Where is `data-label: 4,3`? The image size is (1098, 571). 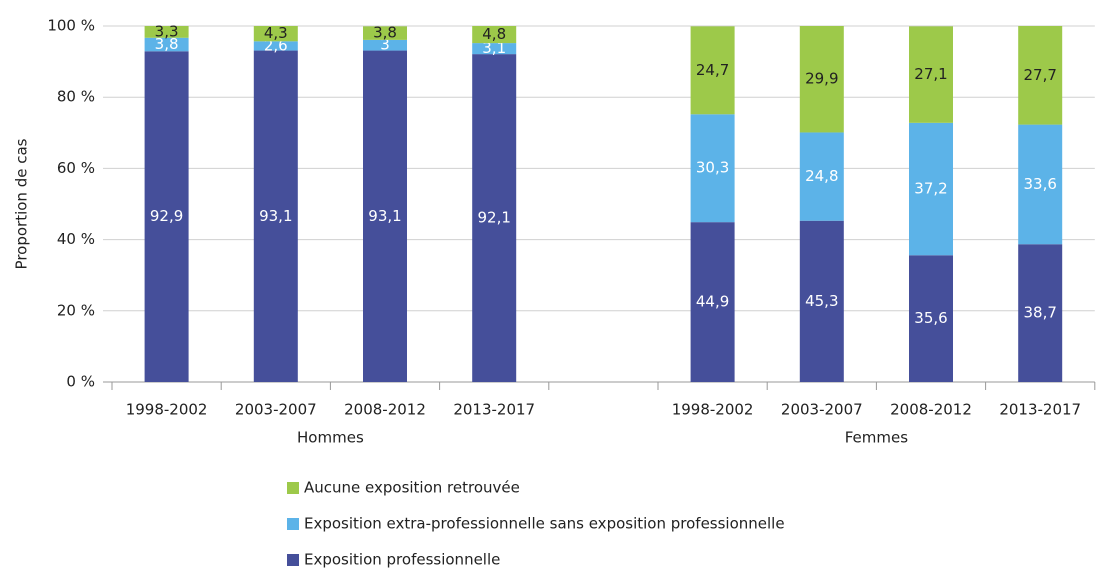
data-label: 4,3 is located at coordinates (276, 33).